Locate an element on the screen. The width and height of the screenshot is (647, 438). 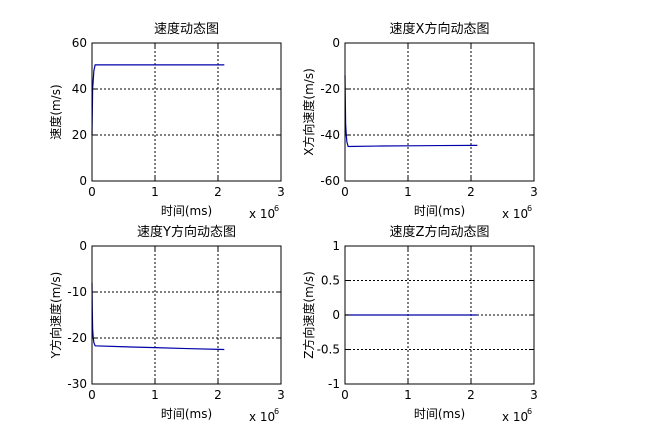
y-axis-label: 速度(m/s) is located at coordinates (55, 111).